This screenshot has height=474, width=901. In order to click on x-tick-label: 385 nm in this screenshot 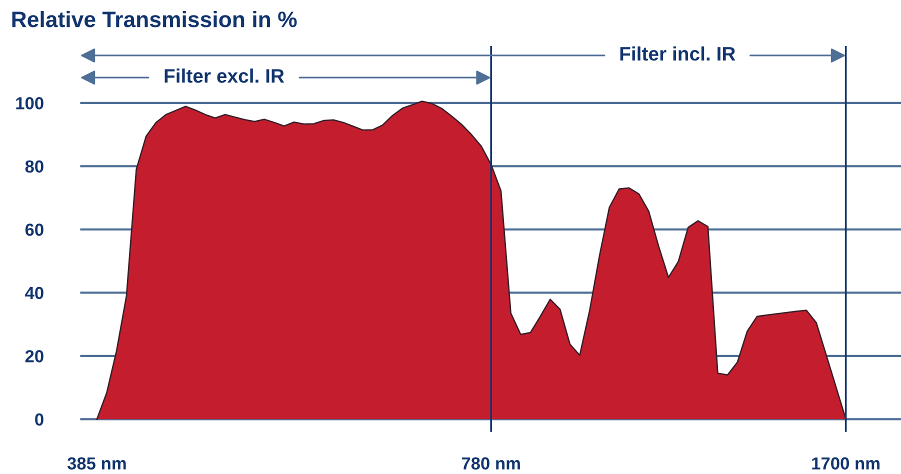, I will do `click(96, 463)`.